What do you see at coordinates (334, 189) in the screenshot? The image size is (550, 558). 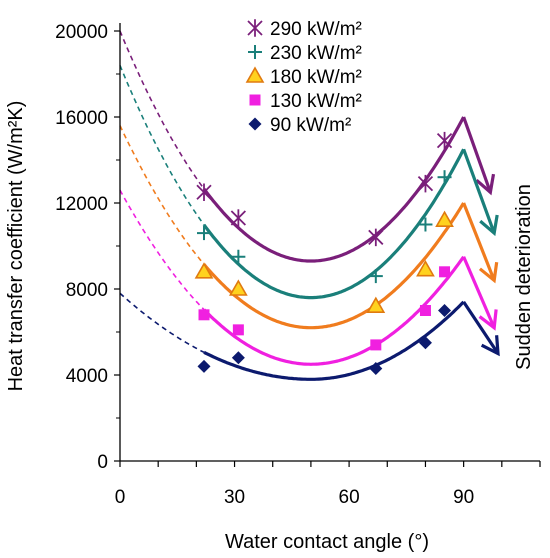 I see `fit-curve-290-kw-m` at bounding box center [334, 189].